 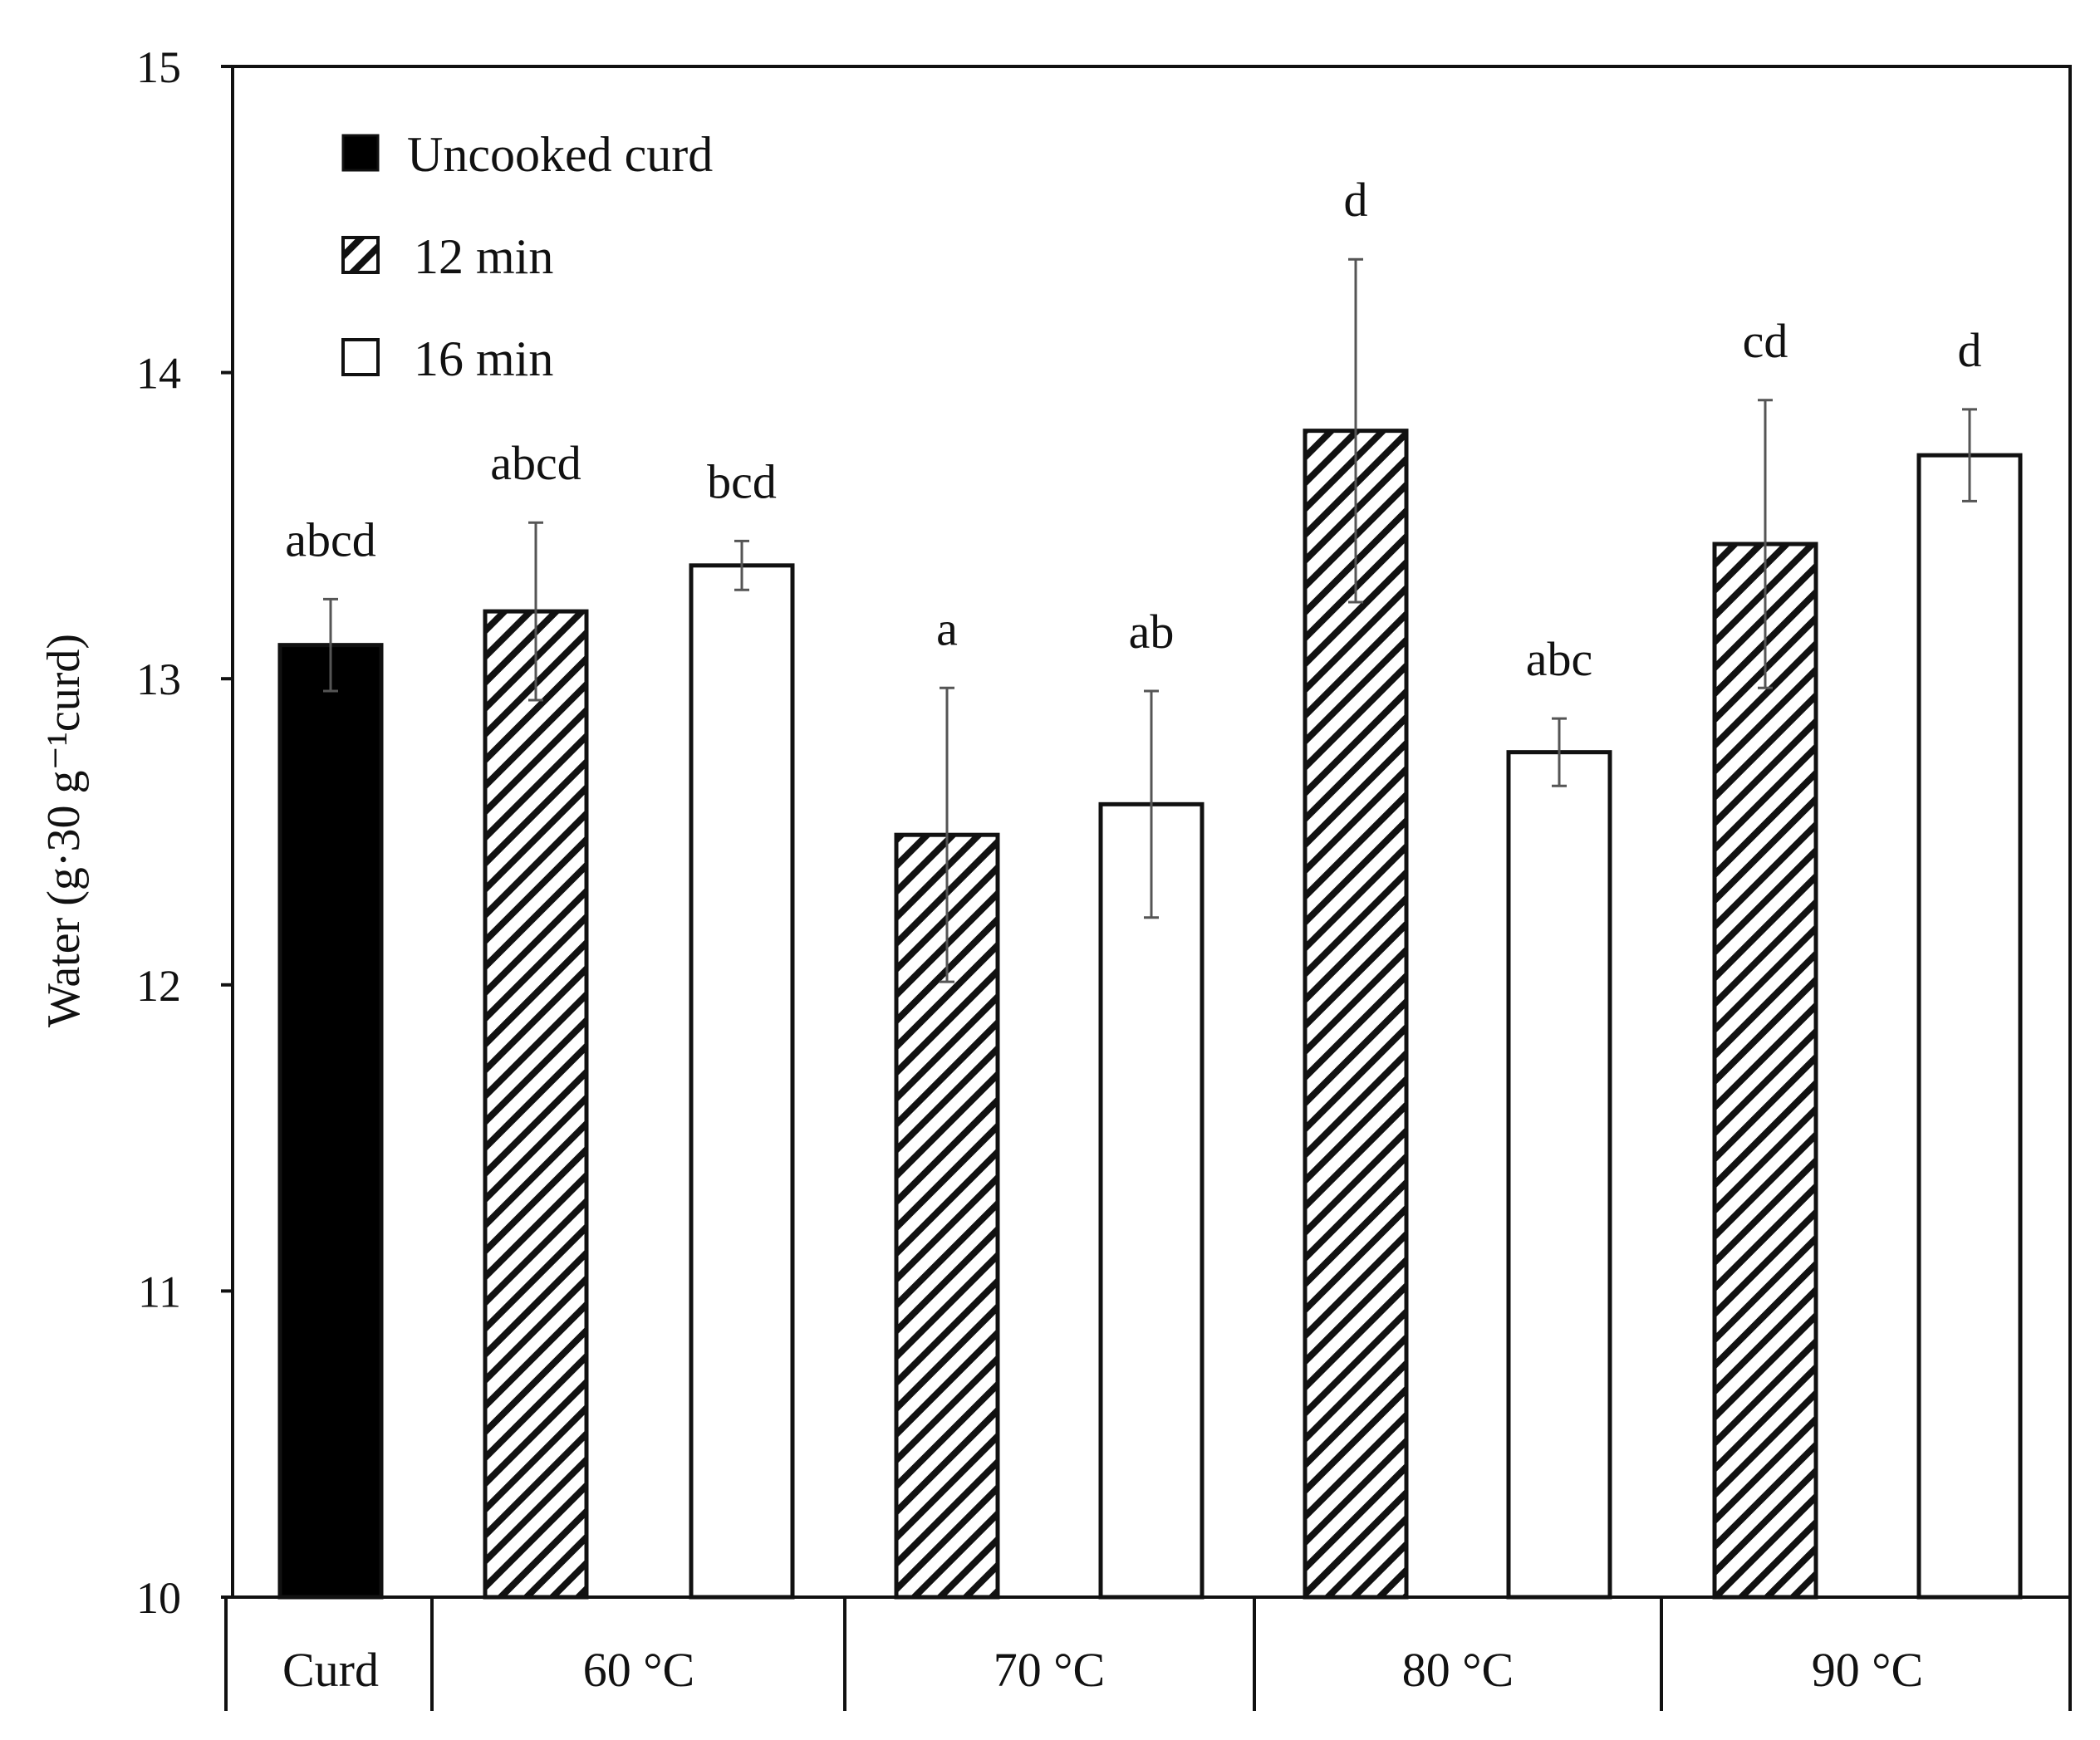 What do you see at coordinates (1152, 632) in the screenshot?
I see `significance-label: ab` at bounding box center [1152, 632].